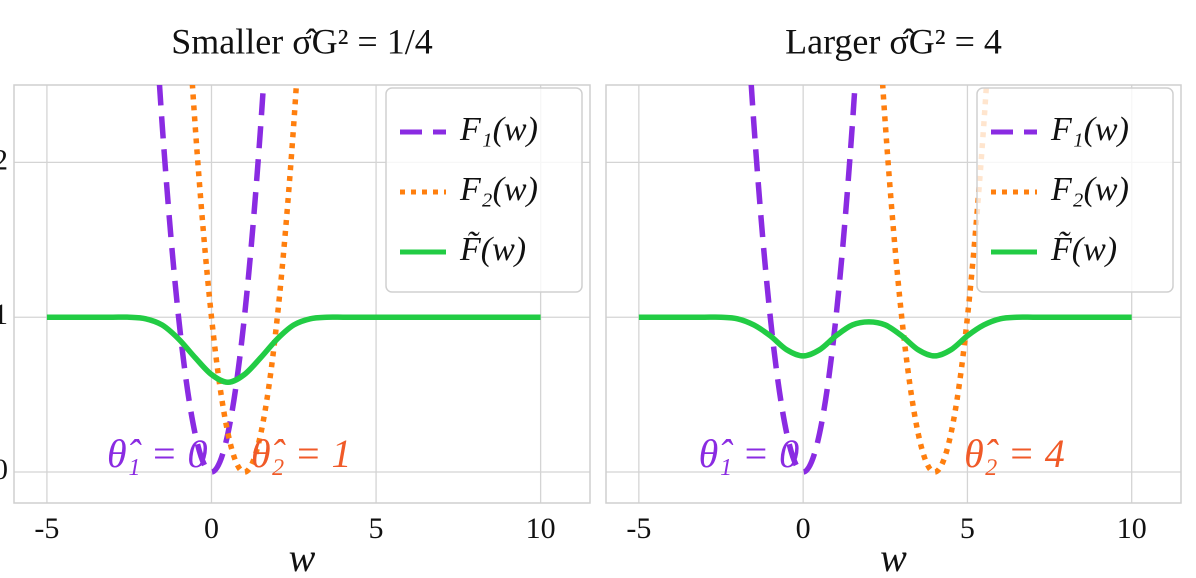 Image resolution: width=1196 pixels, height=578 pixels. What do you see at coordinates (301, 41) in the screenshot?
I see `chart-title: Smaller σ̂G² = 1/4` at bounding box center [301, 41].